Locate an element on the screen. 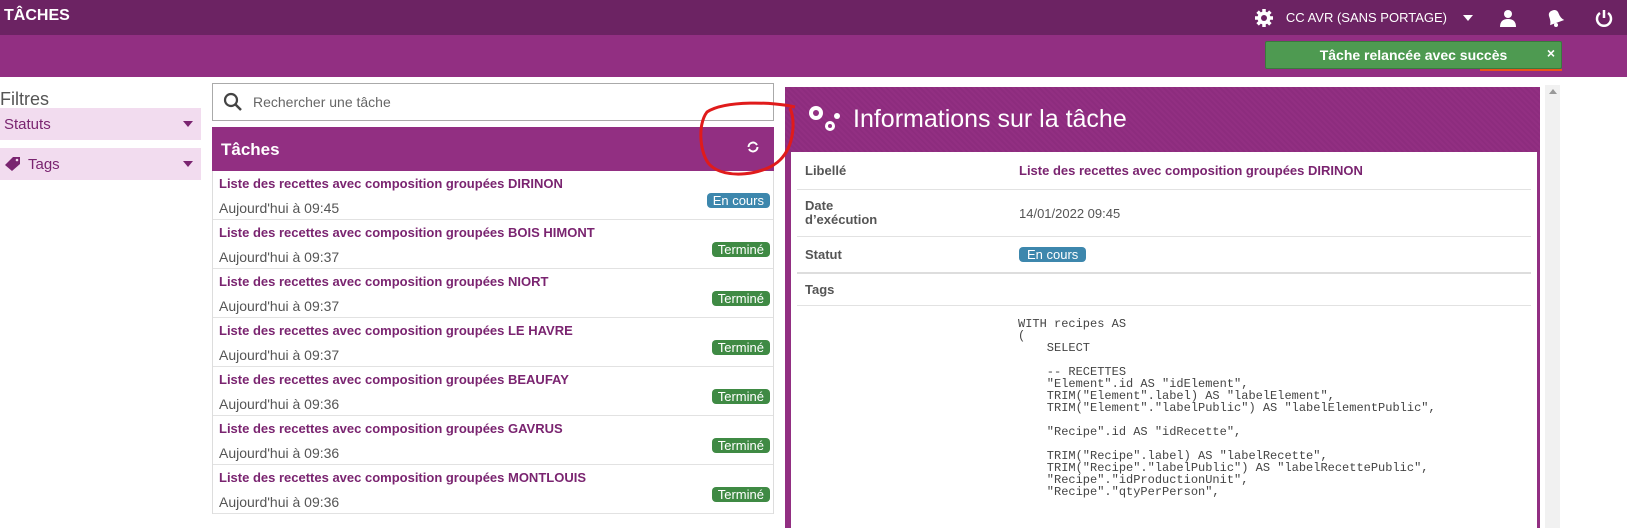 This screenshot has width=1627, height=528. value-date: 14/01/2022 09:45 is located at coordinates (1070, 213).